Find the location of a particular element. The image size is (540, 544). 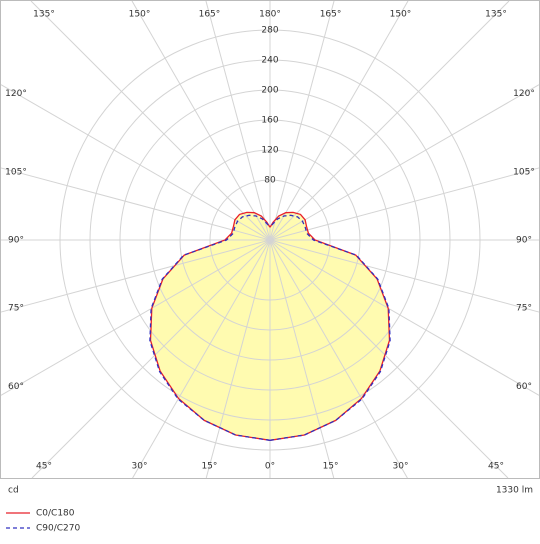

r-tick-label: 240 is located at coordinates (269, 61).